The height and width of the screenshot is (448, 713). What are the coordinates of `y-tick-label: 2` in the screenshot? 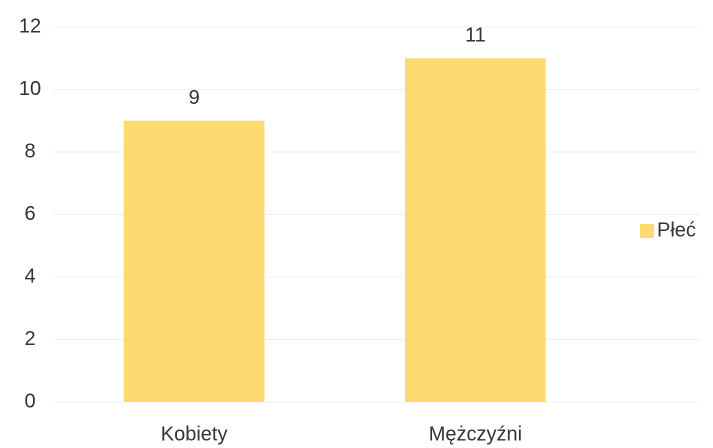 It's located at (29, 339).